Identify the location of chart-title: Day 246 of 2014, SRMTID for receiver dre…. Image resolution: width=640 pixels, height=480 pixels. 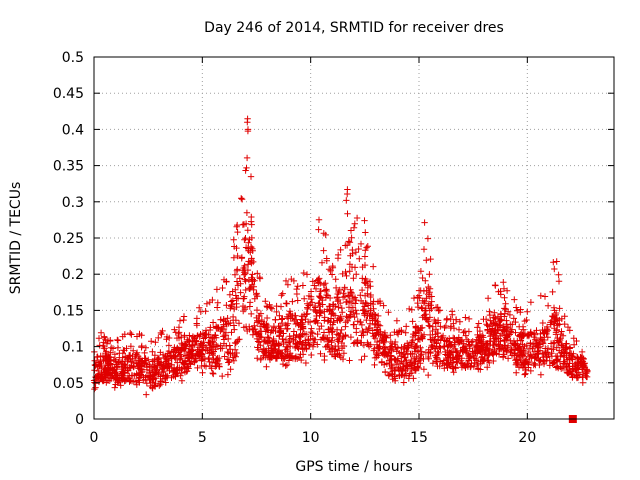
(354, 28).